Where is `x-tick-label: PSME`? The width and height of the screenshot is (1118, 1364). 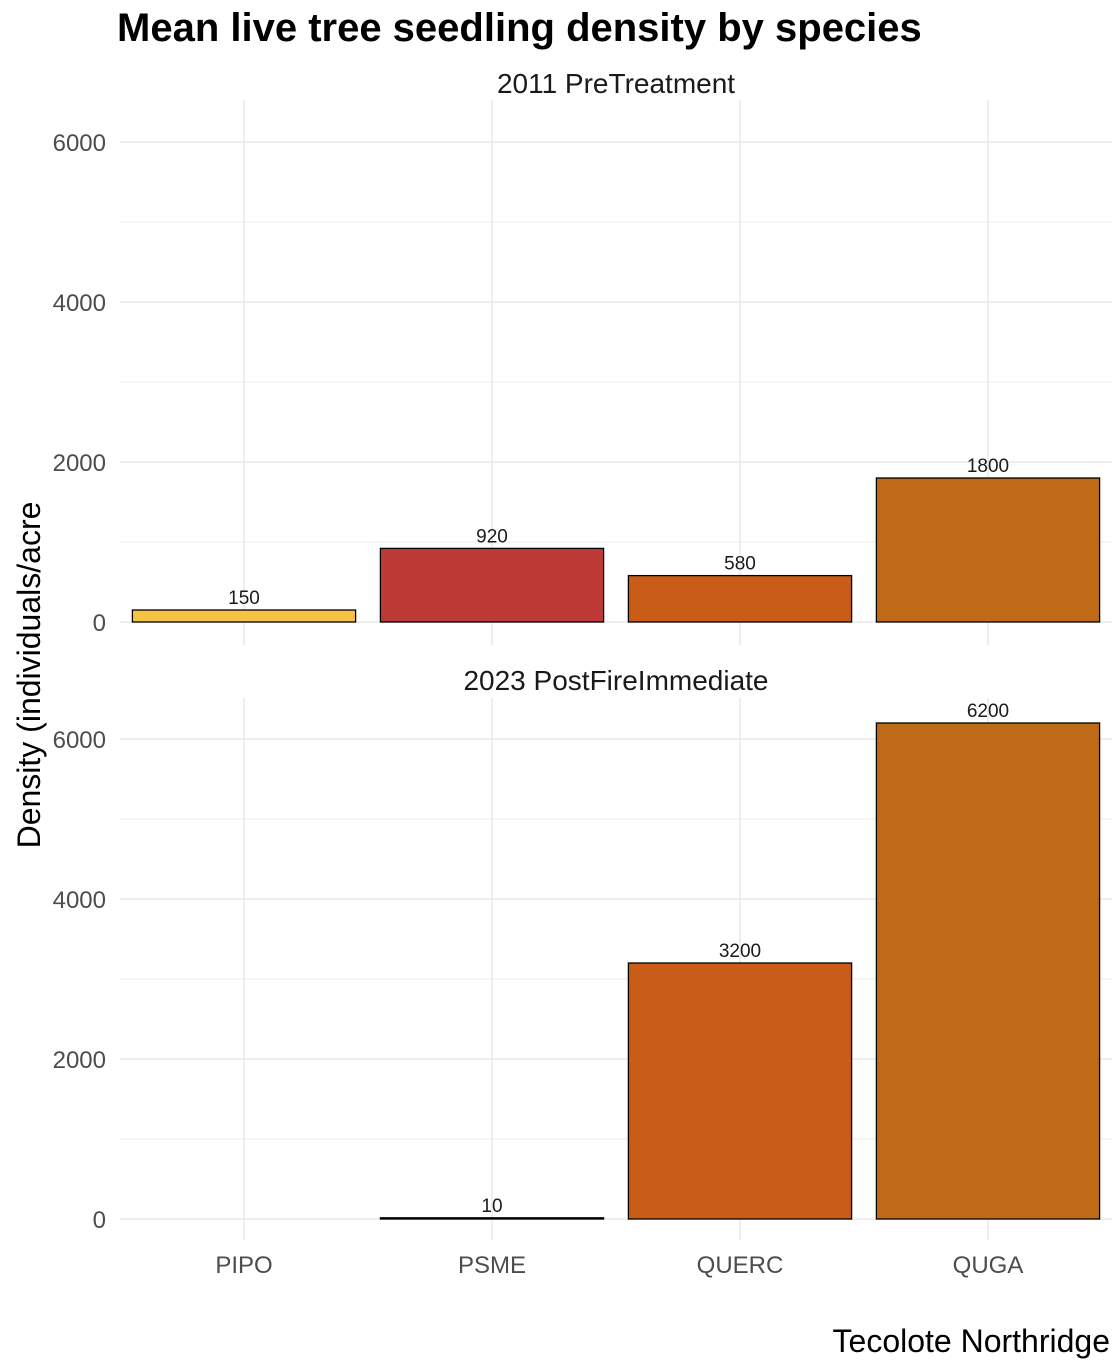 x-tick-label: PSME is located at coordinates (492, 1265).